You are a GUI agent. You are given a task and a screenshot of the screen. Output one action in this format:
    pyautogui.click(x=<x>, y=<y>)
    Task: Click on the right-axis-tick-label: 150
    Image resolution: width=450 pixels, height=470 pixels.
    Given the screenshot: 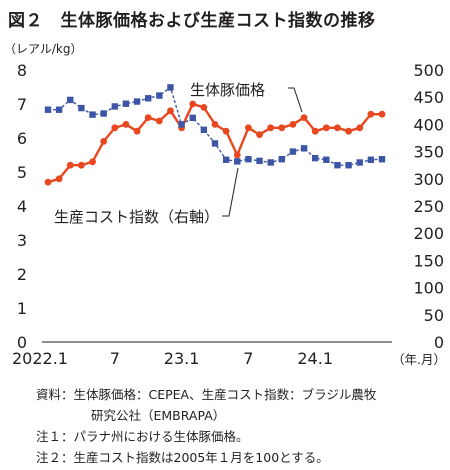 What is the action you would take?
    pyautogui.click(x=428, y=260)
    